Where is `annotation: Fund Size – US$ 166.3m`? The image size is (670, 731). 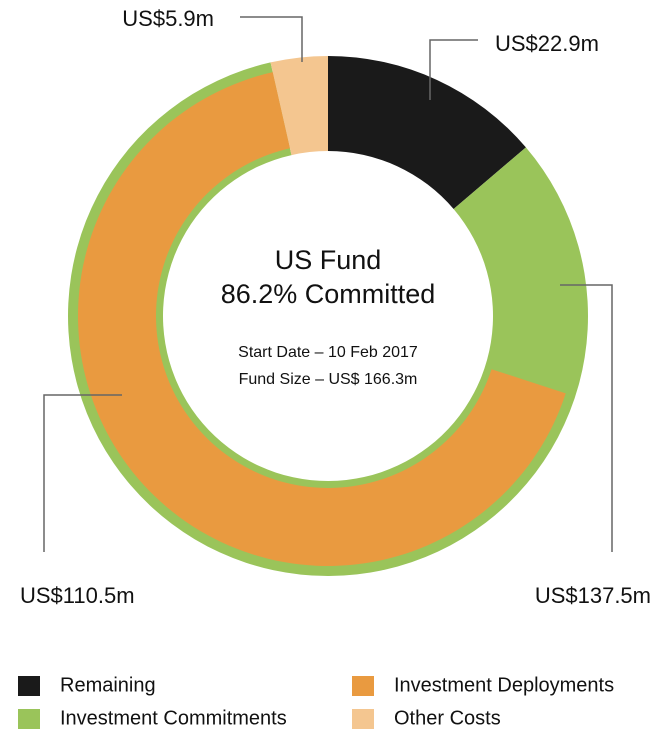
annotation: Fund Size – US$ 166.3m is located at coordinates (328, 379).